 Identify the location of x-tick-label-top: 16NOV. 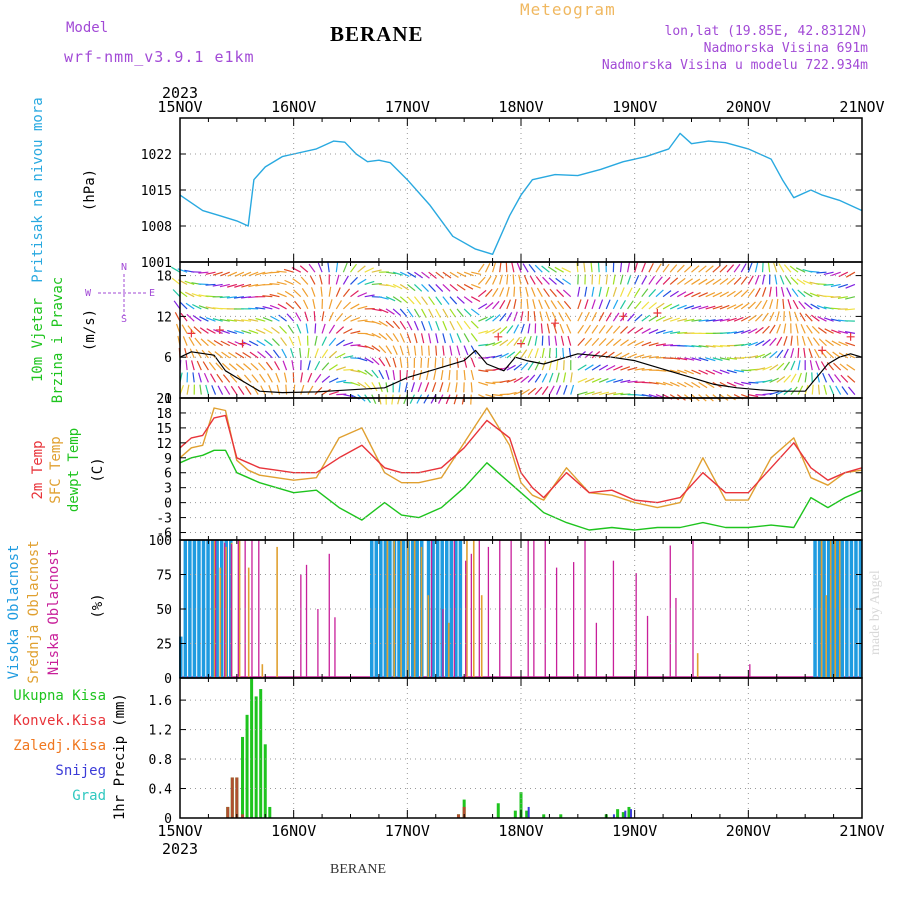
(293, 107).